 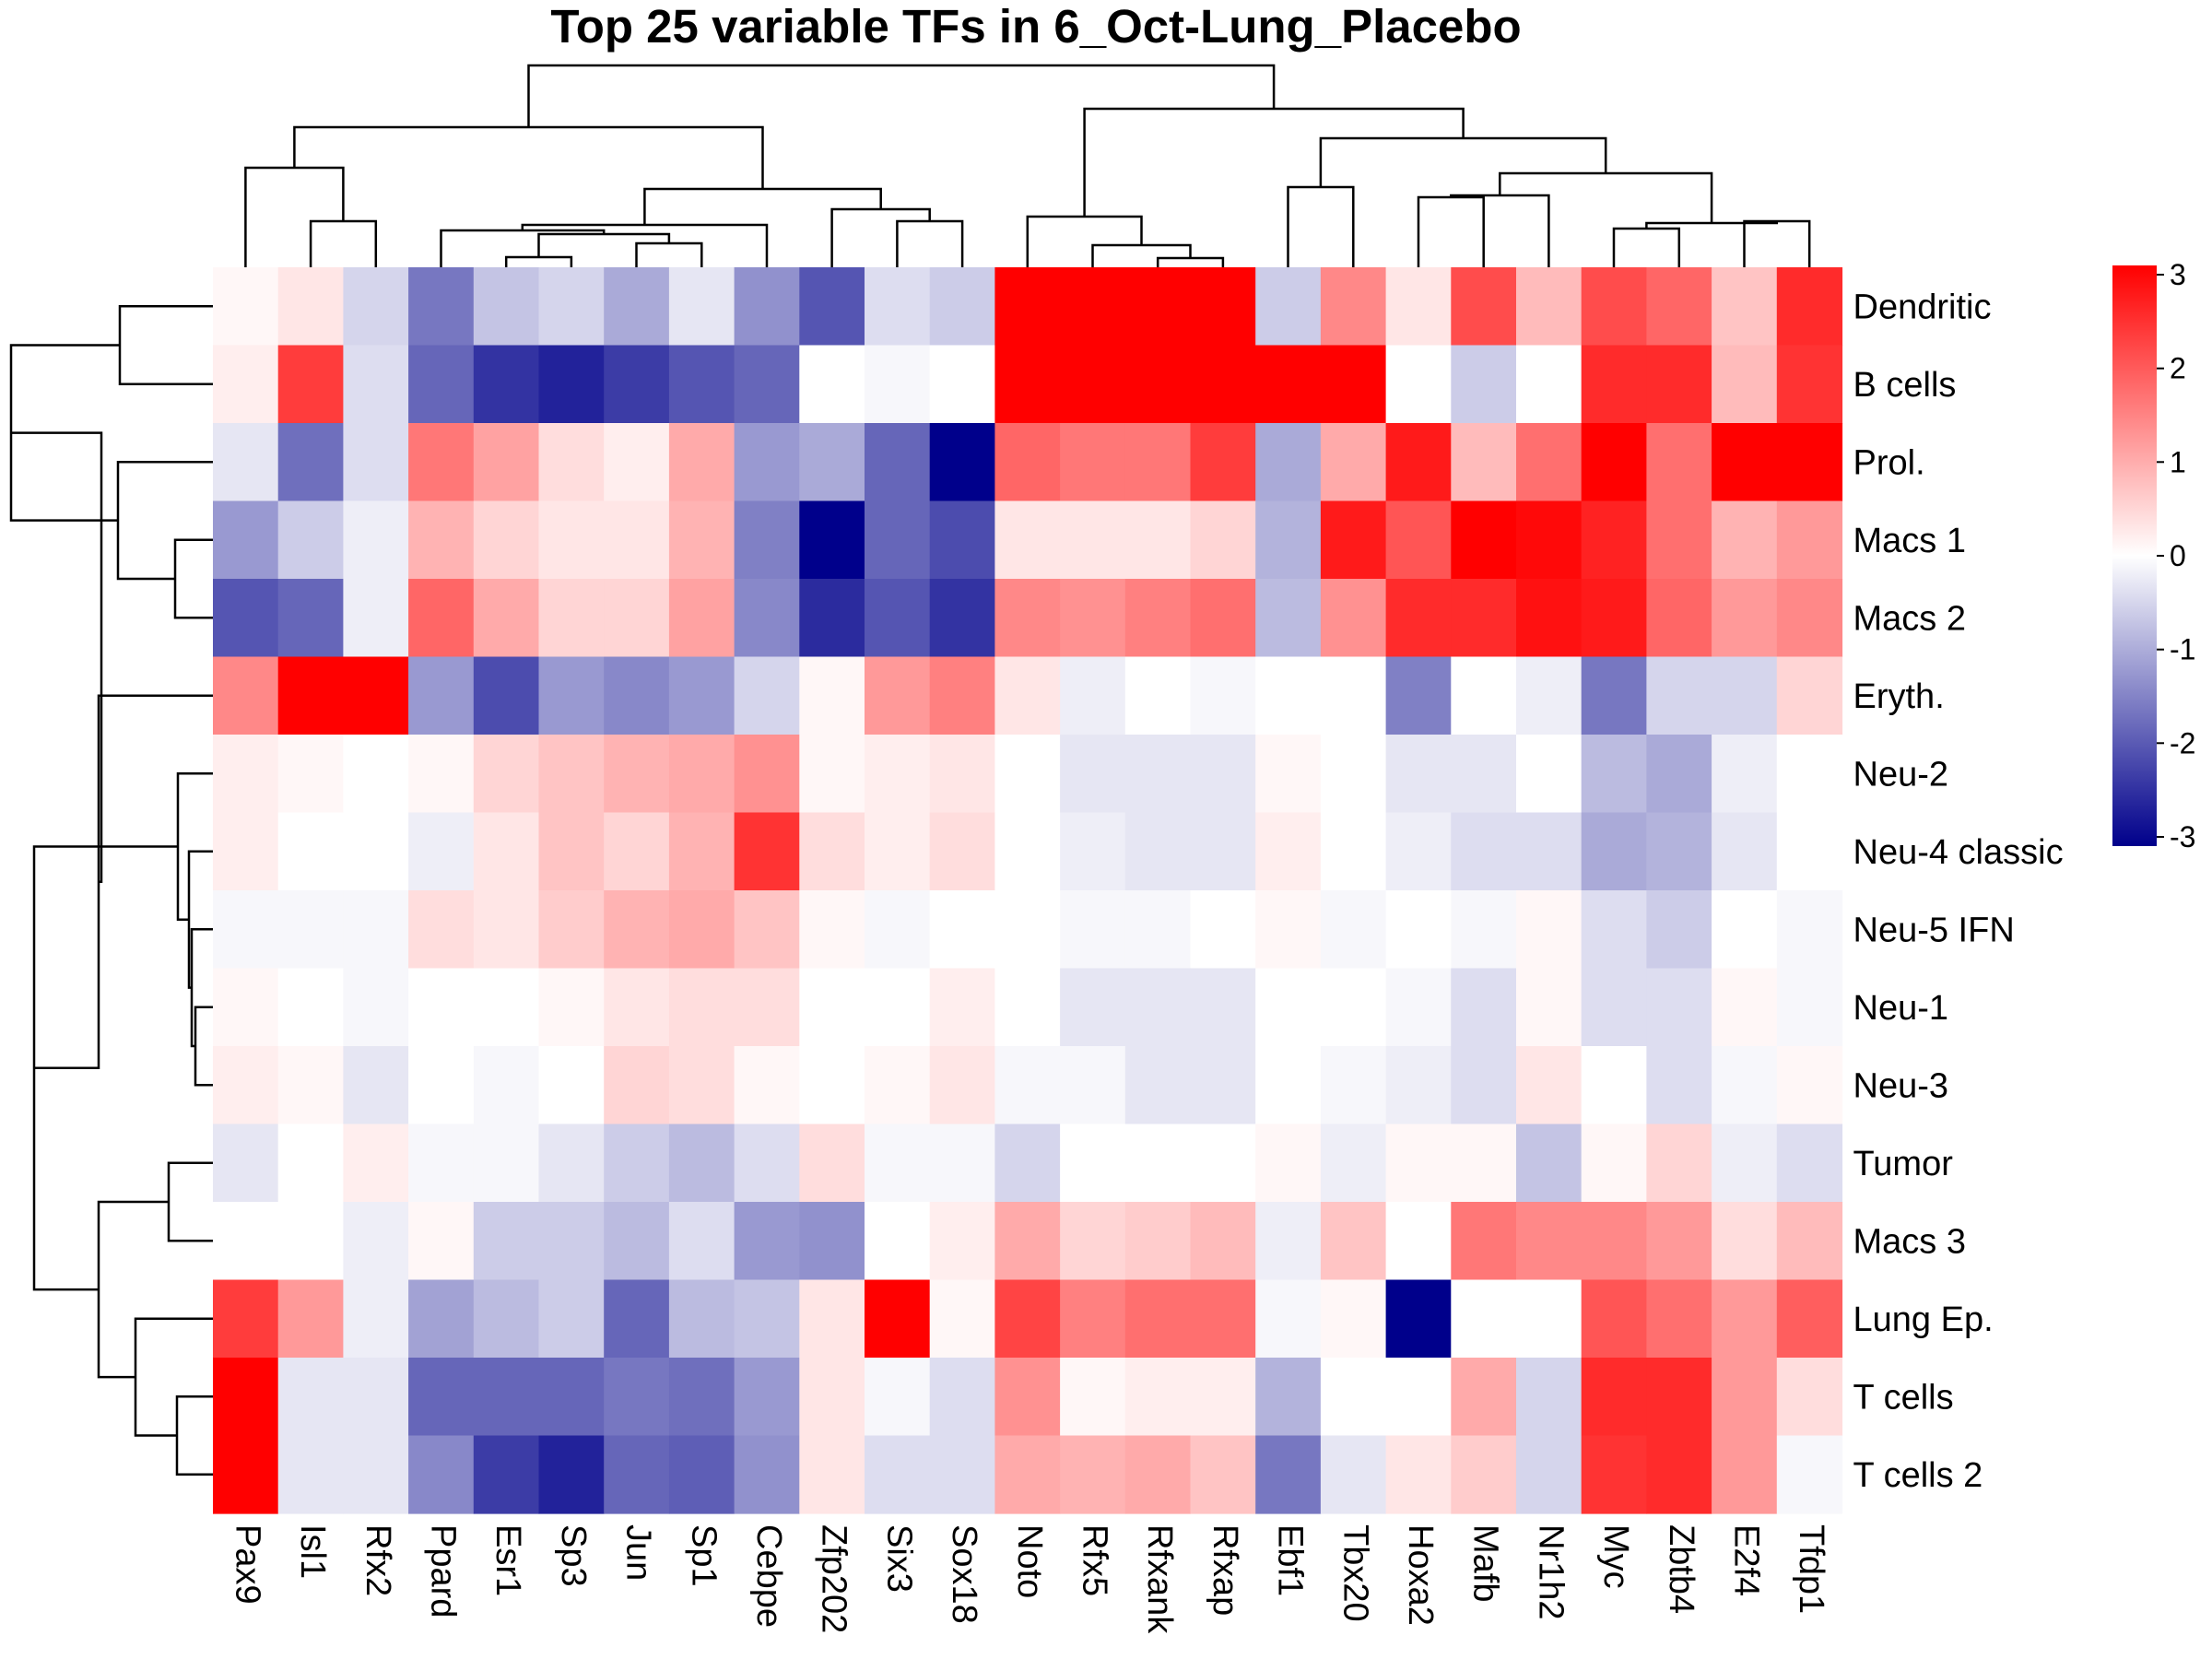 I want to click on row-label: Prol., so click(x=1889, y=462).